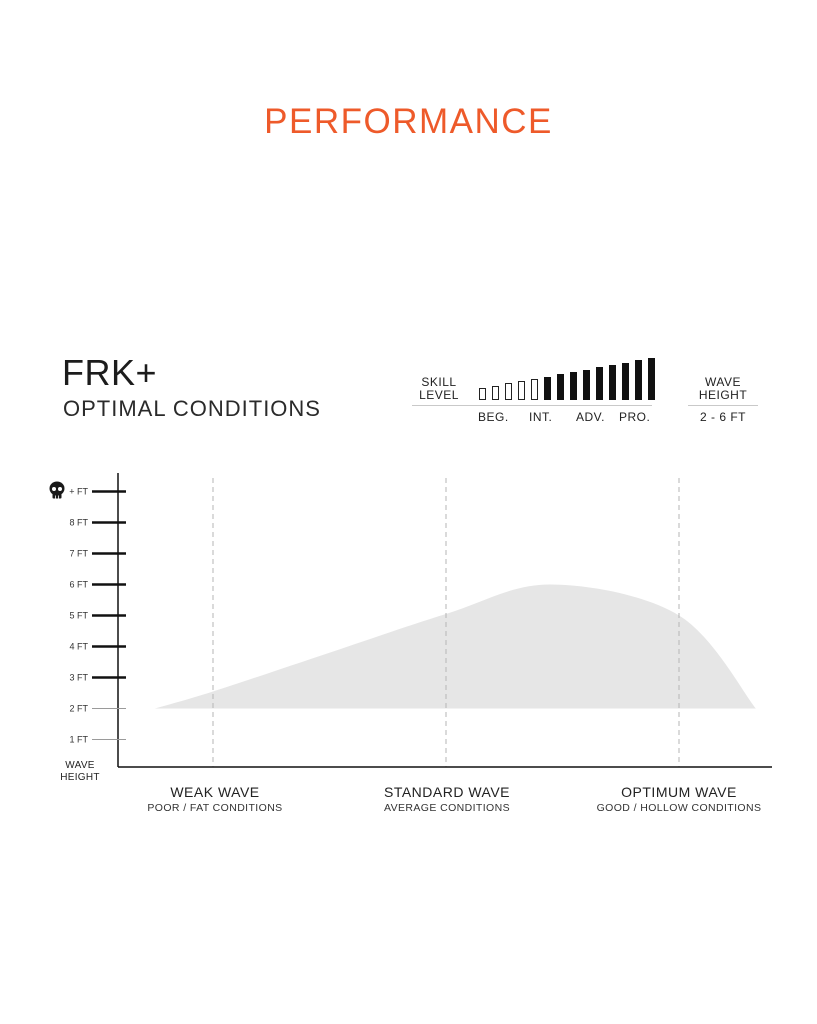 This screenshot has height=1024, width=817. What do you see at coordinates (215, 792) in the screenshot?
I see `category-title: WEAK WAVE` at bounding box center [215, 792].